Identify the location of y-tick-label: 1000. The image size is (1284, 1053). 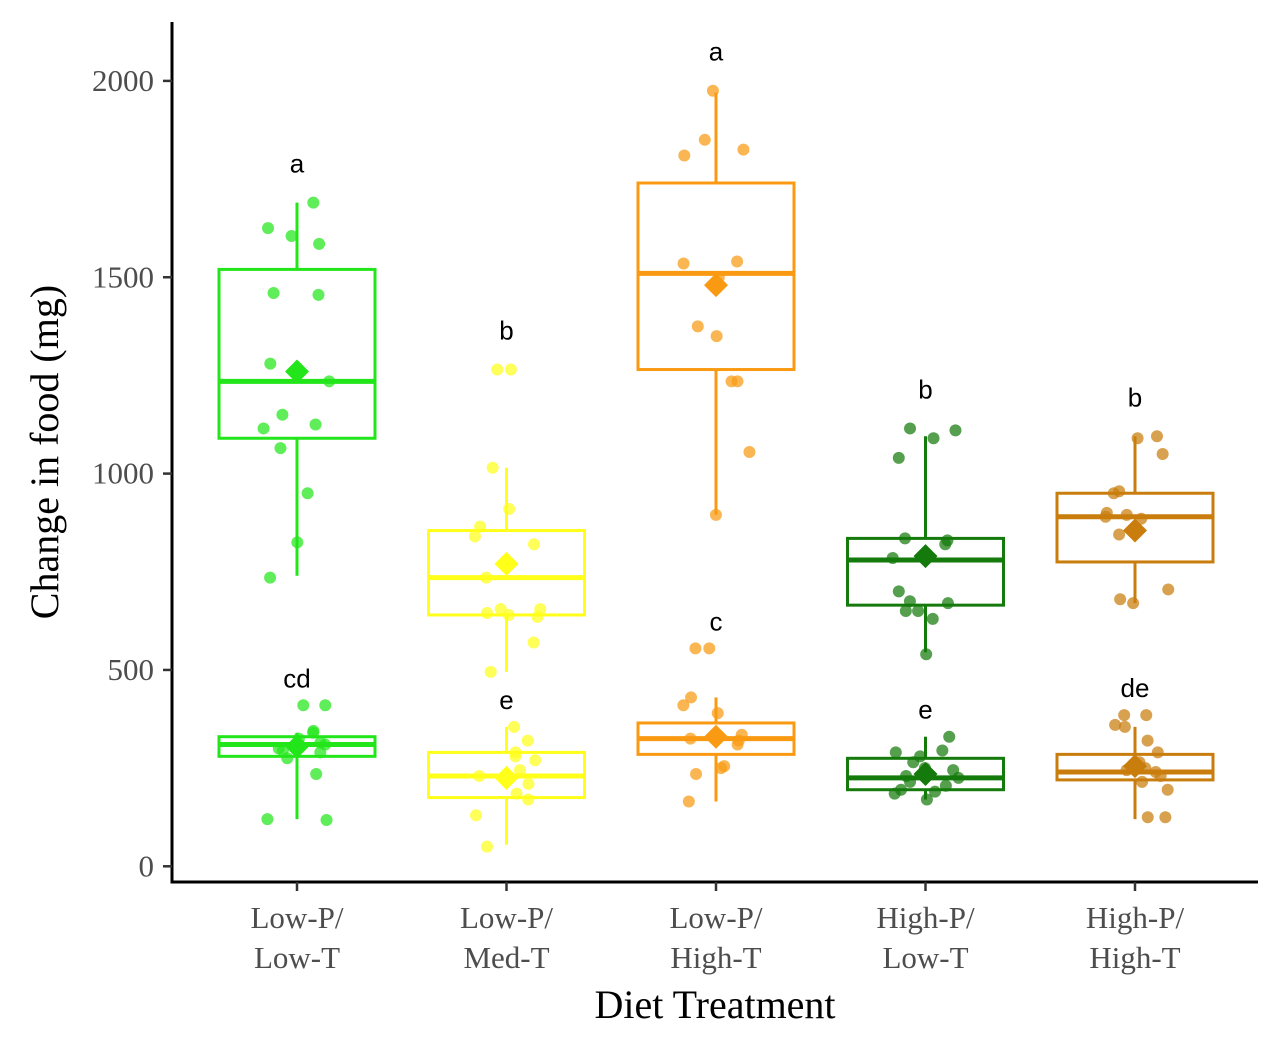
(123, 473).